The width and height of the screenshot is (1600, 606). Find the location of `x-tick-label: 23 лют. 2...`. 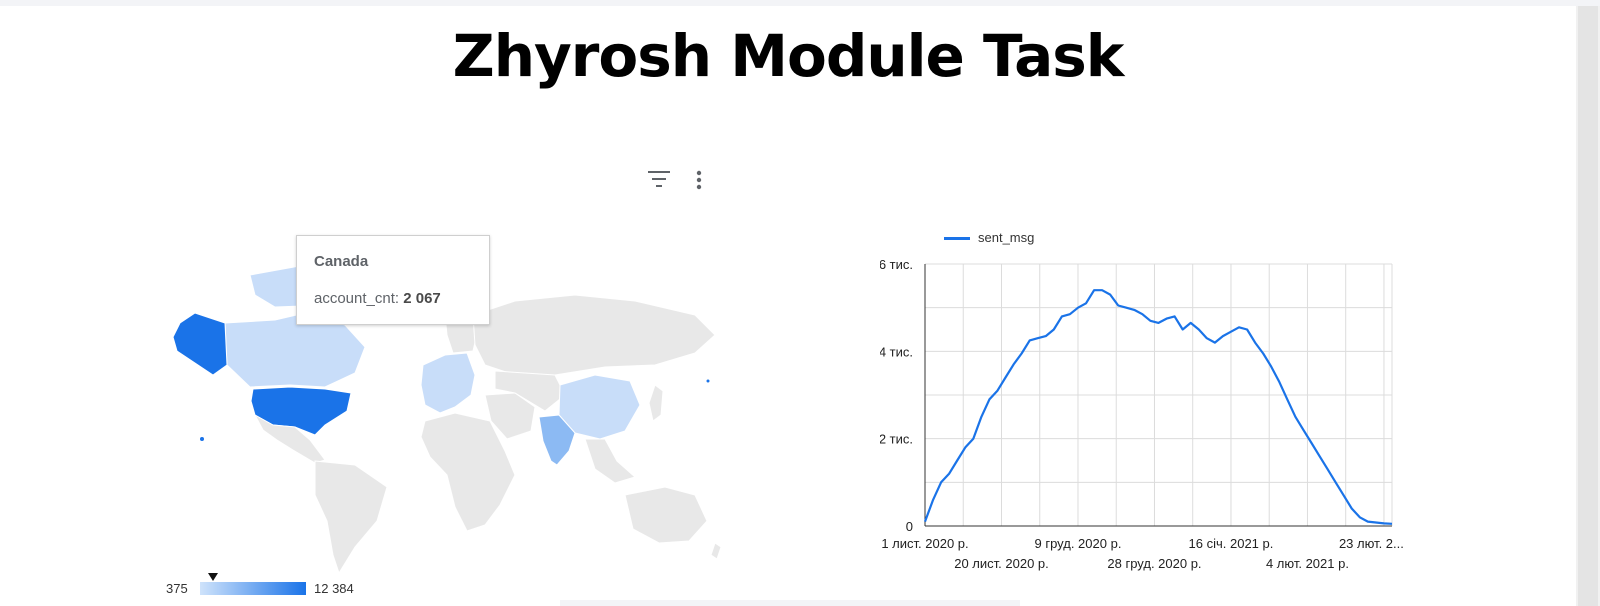

x-tick-label: 23 лют. 2... is located at coordinates (1371, 543).